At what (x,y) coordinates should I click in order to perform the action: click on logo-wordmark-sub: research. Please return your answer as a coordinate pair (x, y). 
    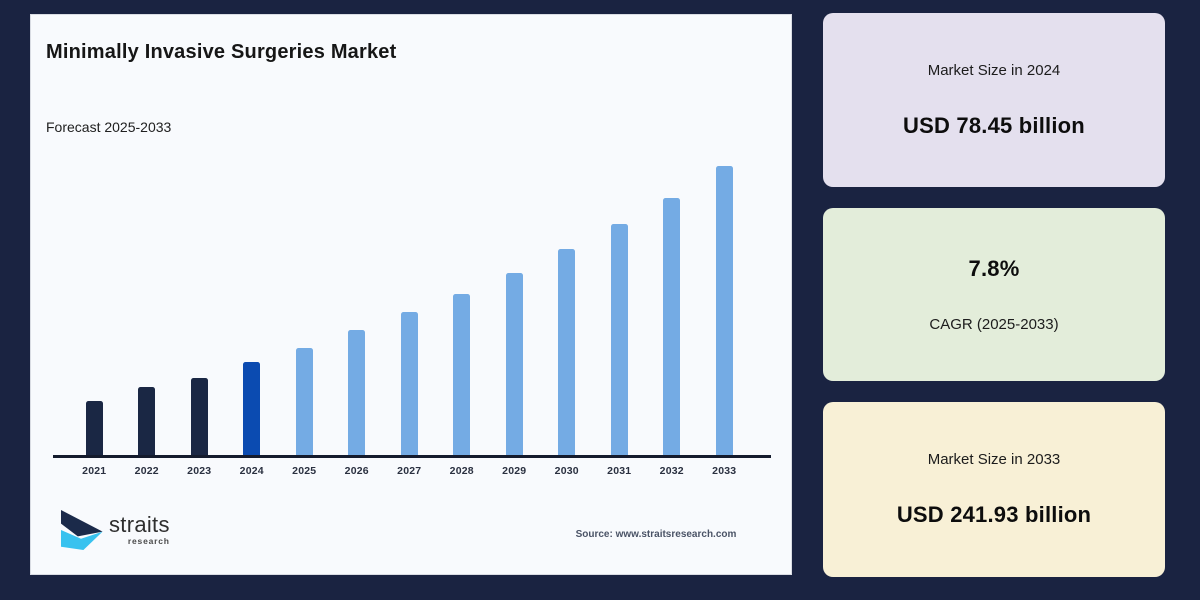
    Looking at the image, I should click on (148, 541).